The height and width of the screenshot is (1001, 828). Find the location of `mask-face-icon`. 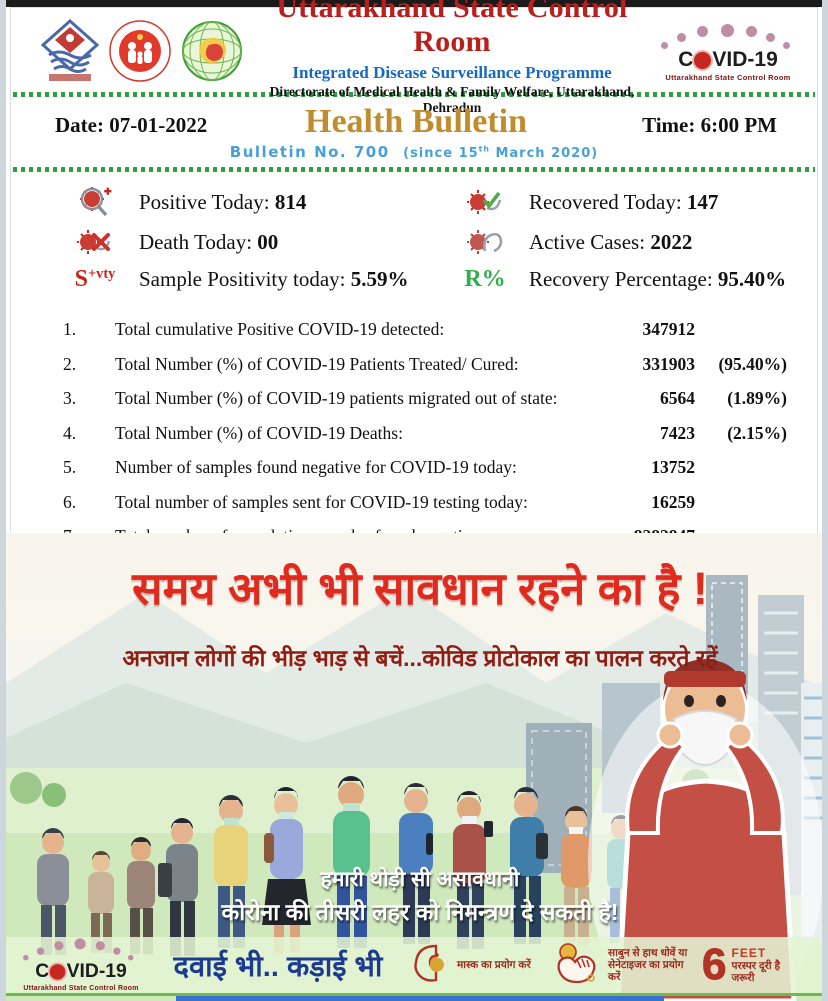

mask-face-icon is located at coordinates (429, 965).